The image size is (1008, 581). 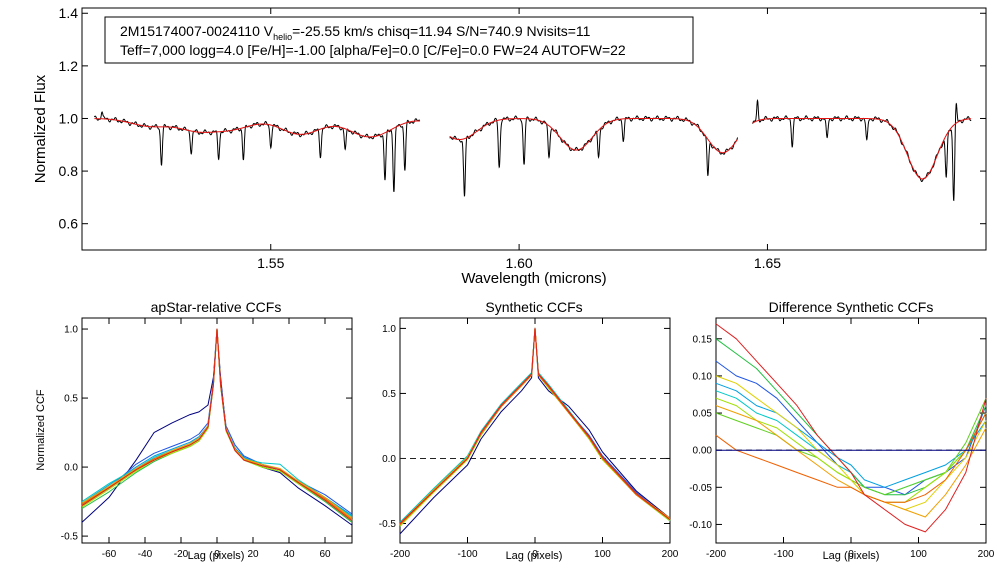 I want to click on apstar-ccf-x-tick-label: 60, so click(x=325, y=554).